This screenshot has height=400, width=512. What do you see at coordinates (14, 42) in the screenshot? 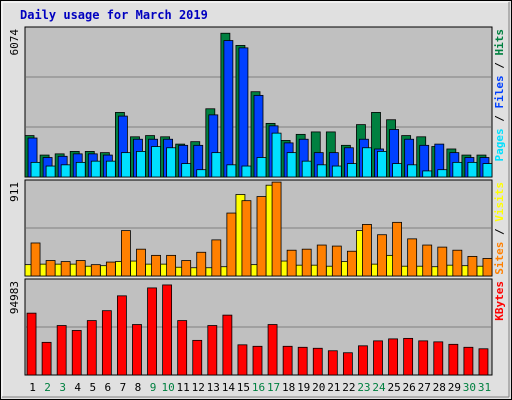
I see `y-max-label: 6074` at bounding box center [14, 42].